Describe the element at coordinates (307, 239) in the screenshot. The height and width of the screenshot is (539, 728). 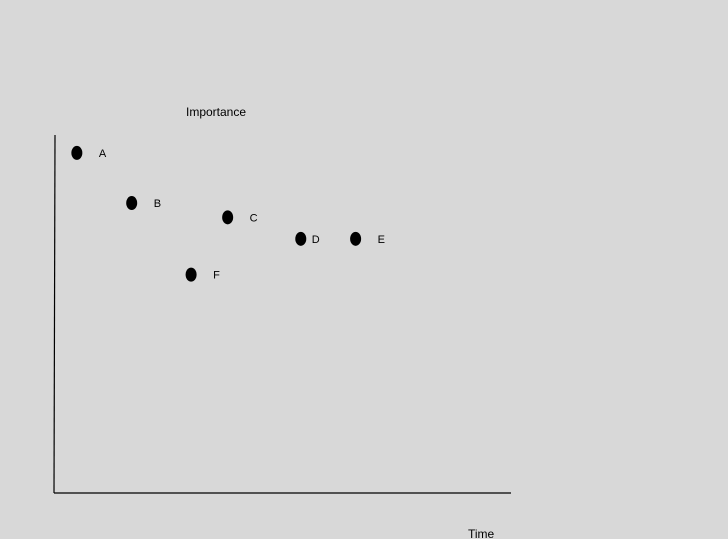
I see `data-point-d: D` at that location.